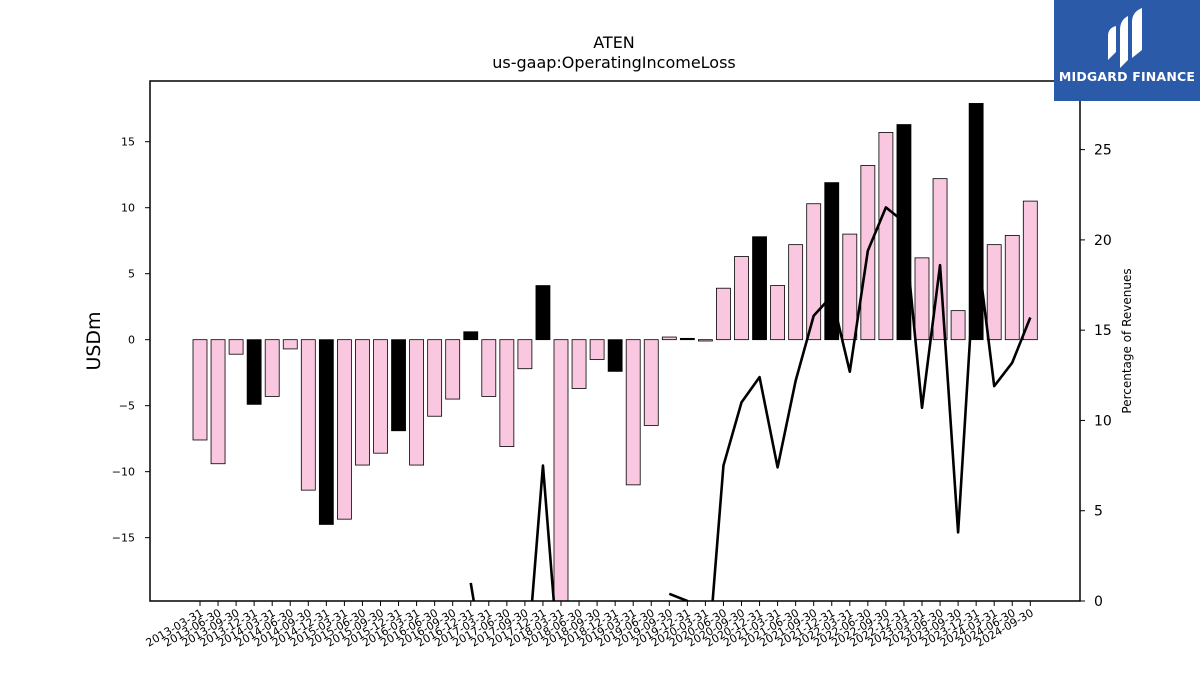 This screenshot has height=675, width=1200. I want to click on chart-title: ATEN, so click(614, 42).